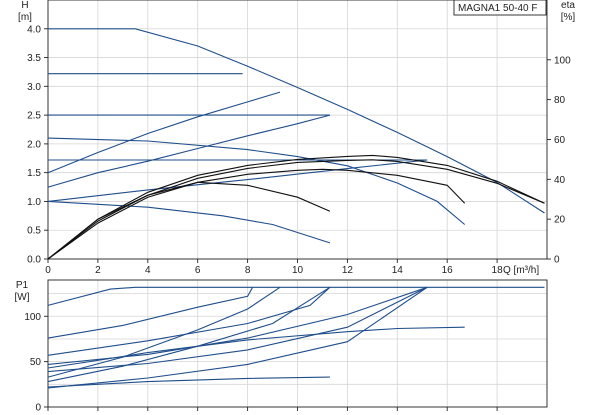 Image resolution: width=593 pixels, height=415 pixels. Describe the element at coordinates (562, 60) in the screenshot. I see `eta-tick-label: 100` at that location.